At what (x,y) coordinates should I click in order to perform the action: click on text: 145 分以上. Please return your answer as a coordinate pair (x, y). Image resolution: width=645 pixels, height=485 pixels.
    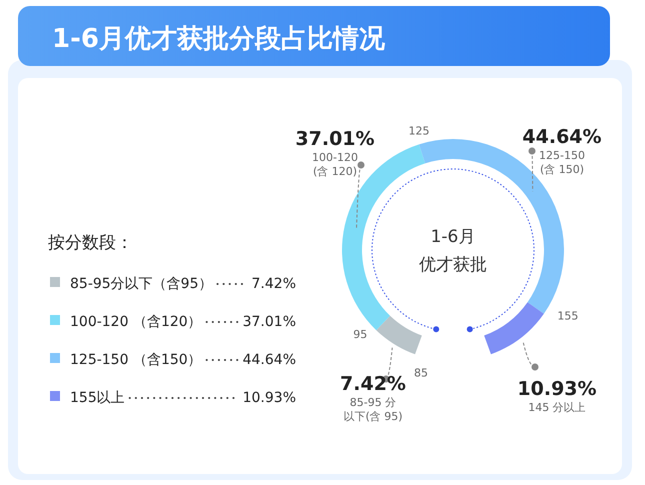
    Looking at the image, I should click on (557, 407).